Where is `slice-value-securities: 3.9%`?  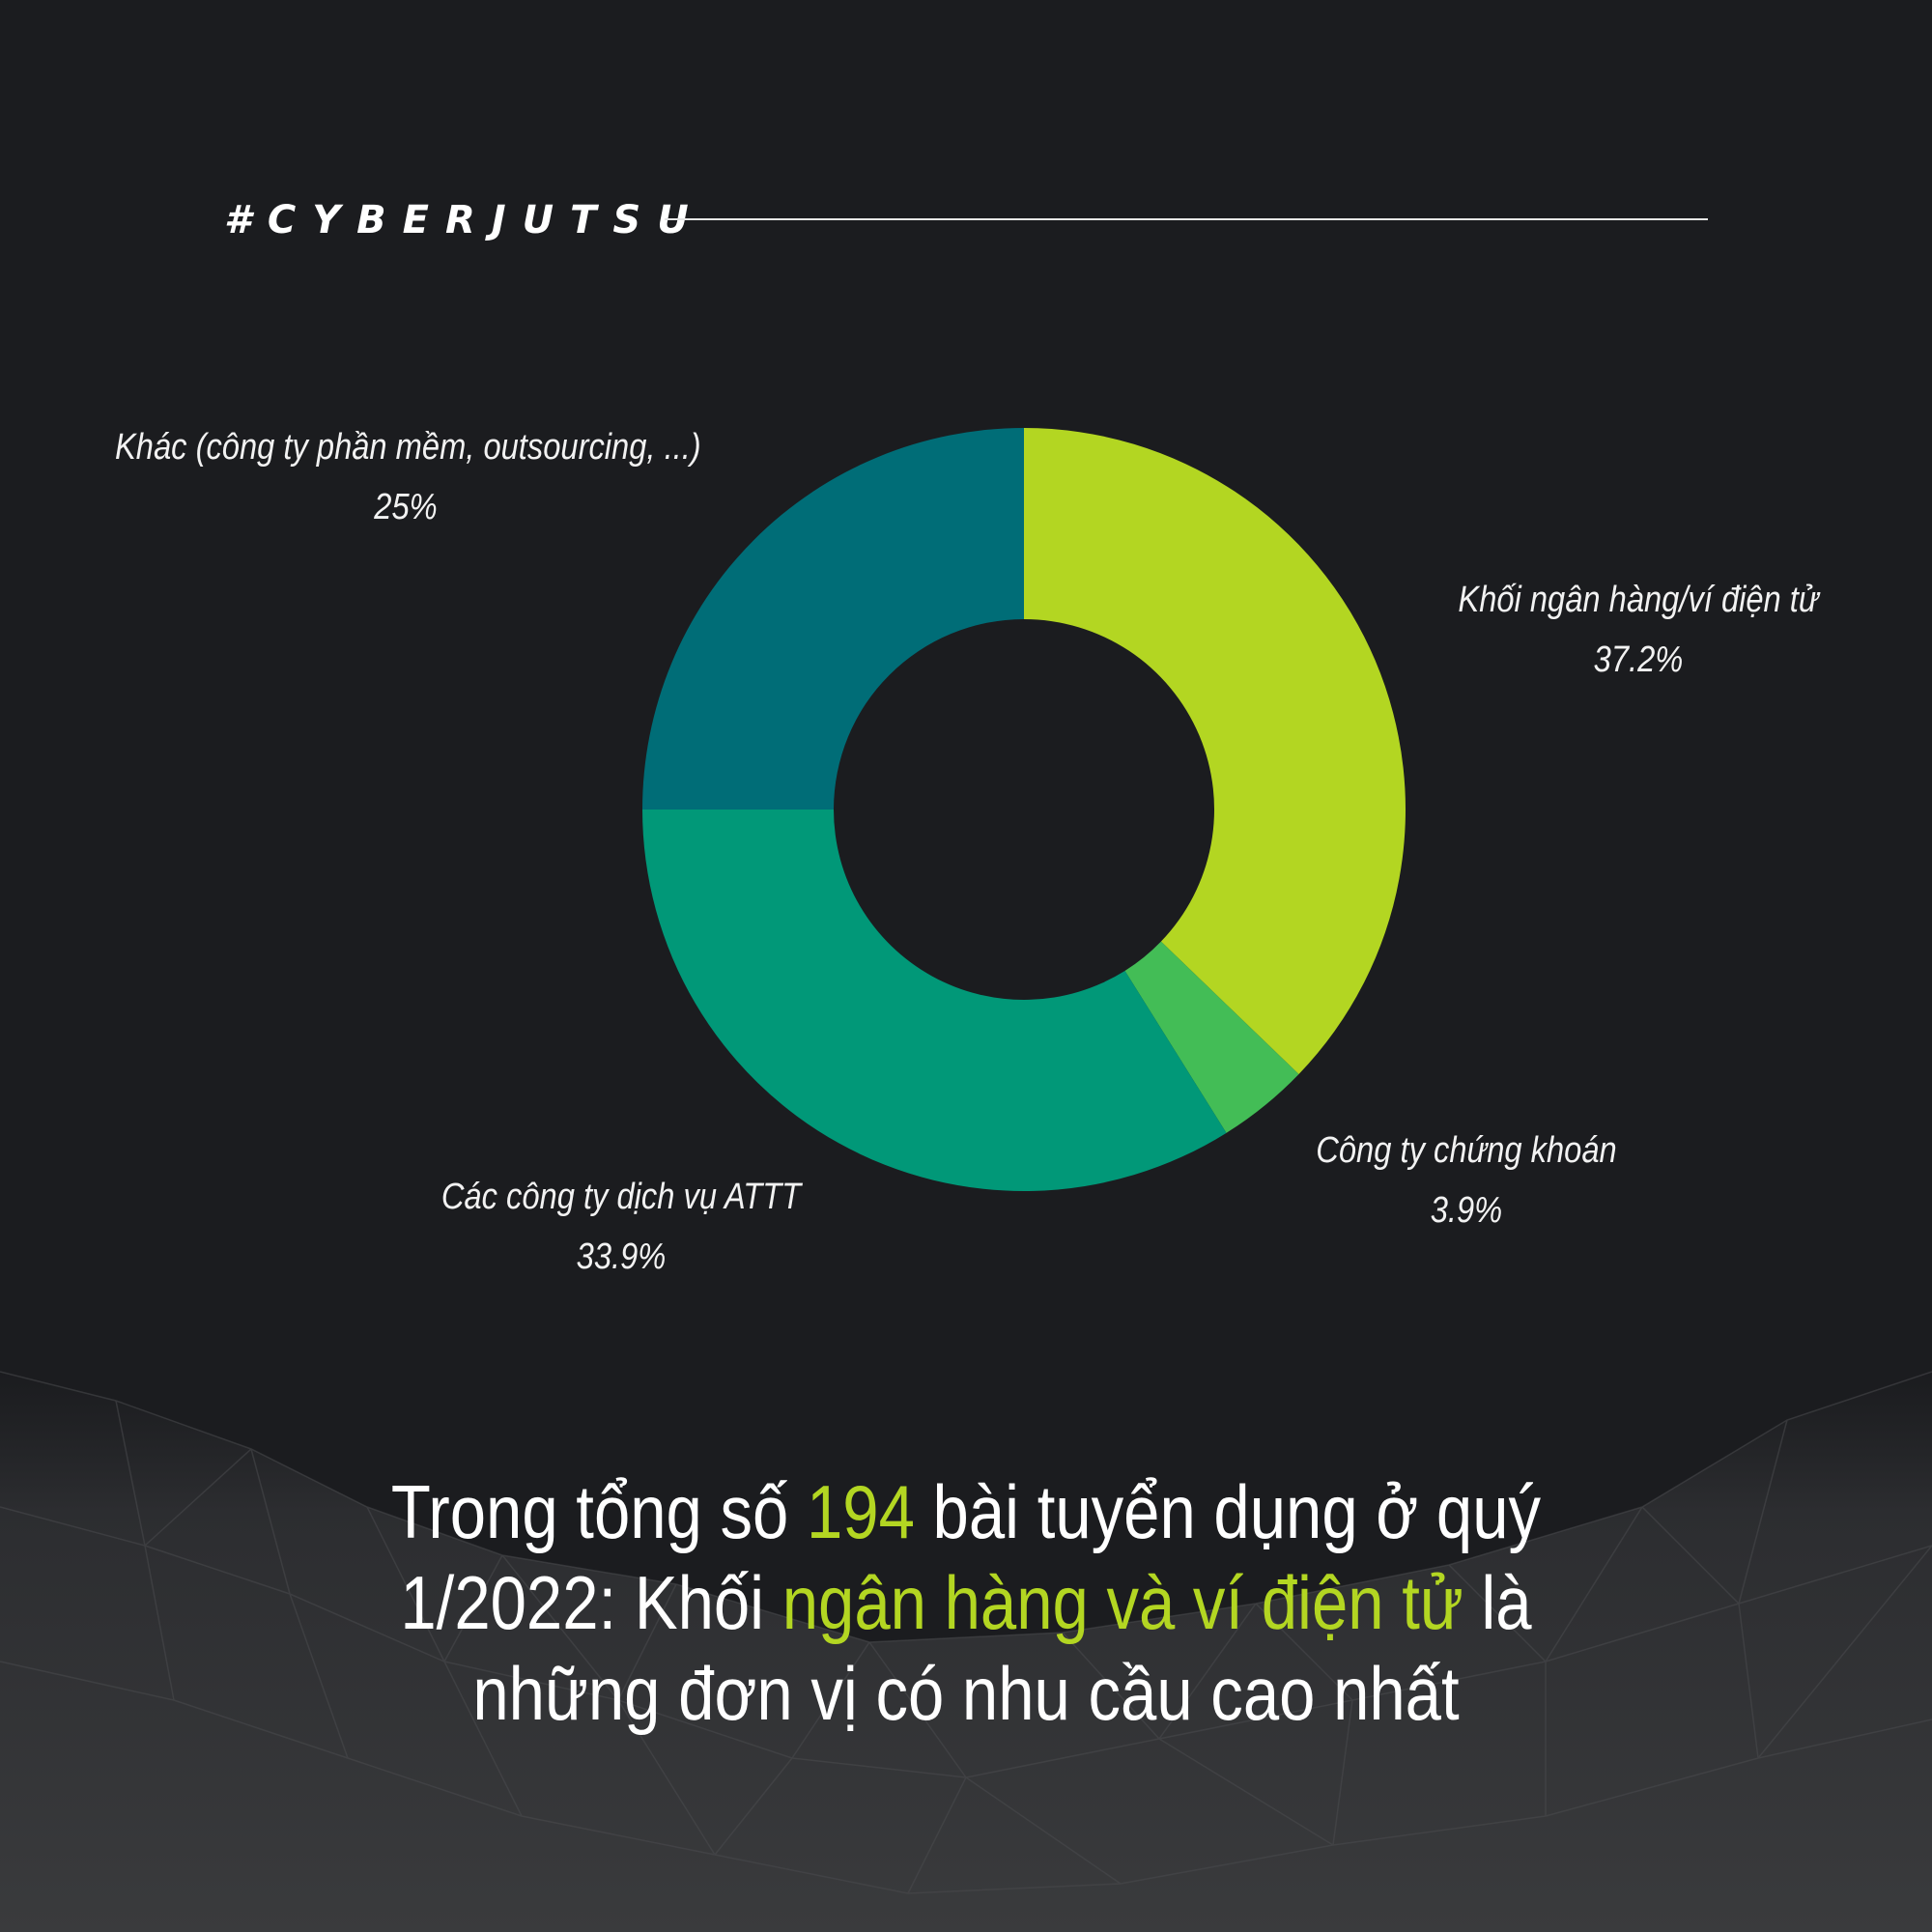 slice-value-securities: 3.9% is located at coordinates (1466, 1210).